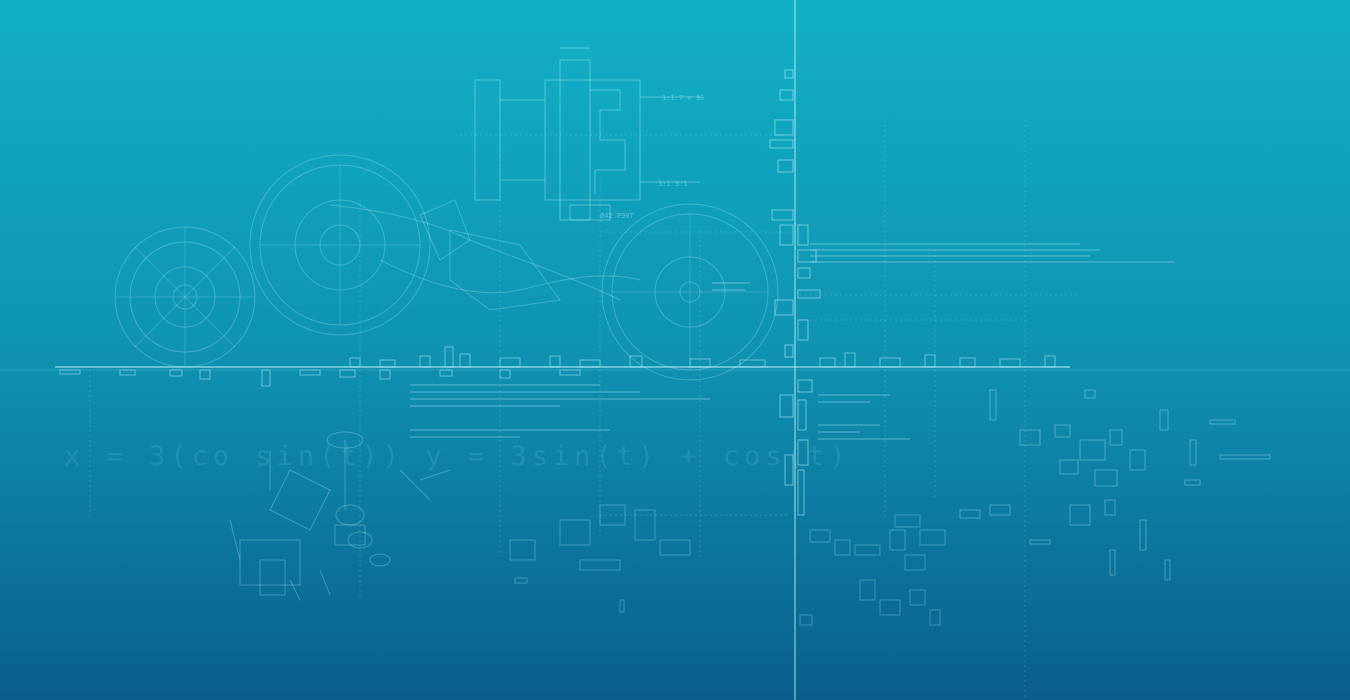  What do you see at coordinates (673, 184) in the screenshot?
I see `drawing-callout: 3:1 3:1` at bounding box center [673, 184].